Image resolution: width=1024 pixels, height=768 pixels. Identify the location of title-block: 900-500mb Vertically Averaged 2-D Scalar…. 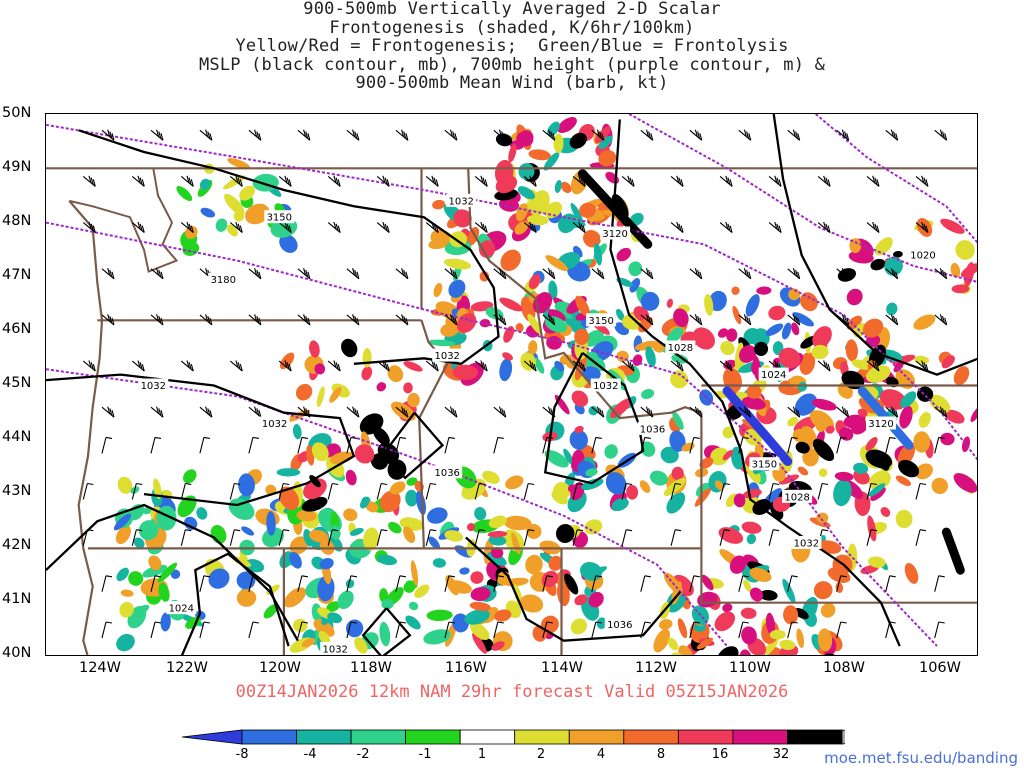
(512, 46).